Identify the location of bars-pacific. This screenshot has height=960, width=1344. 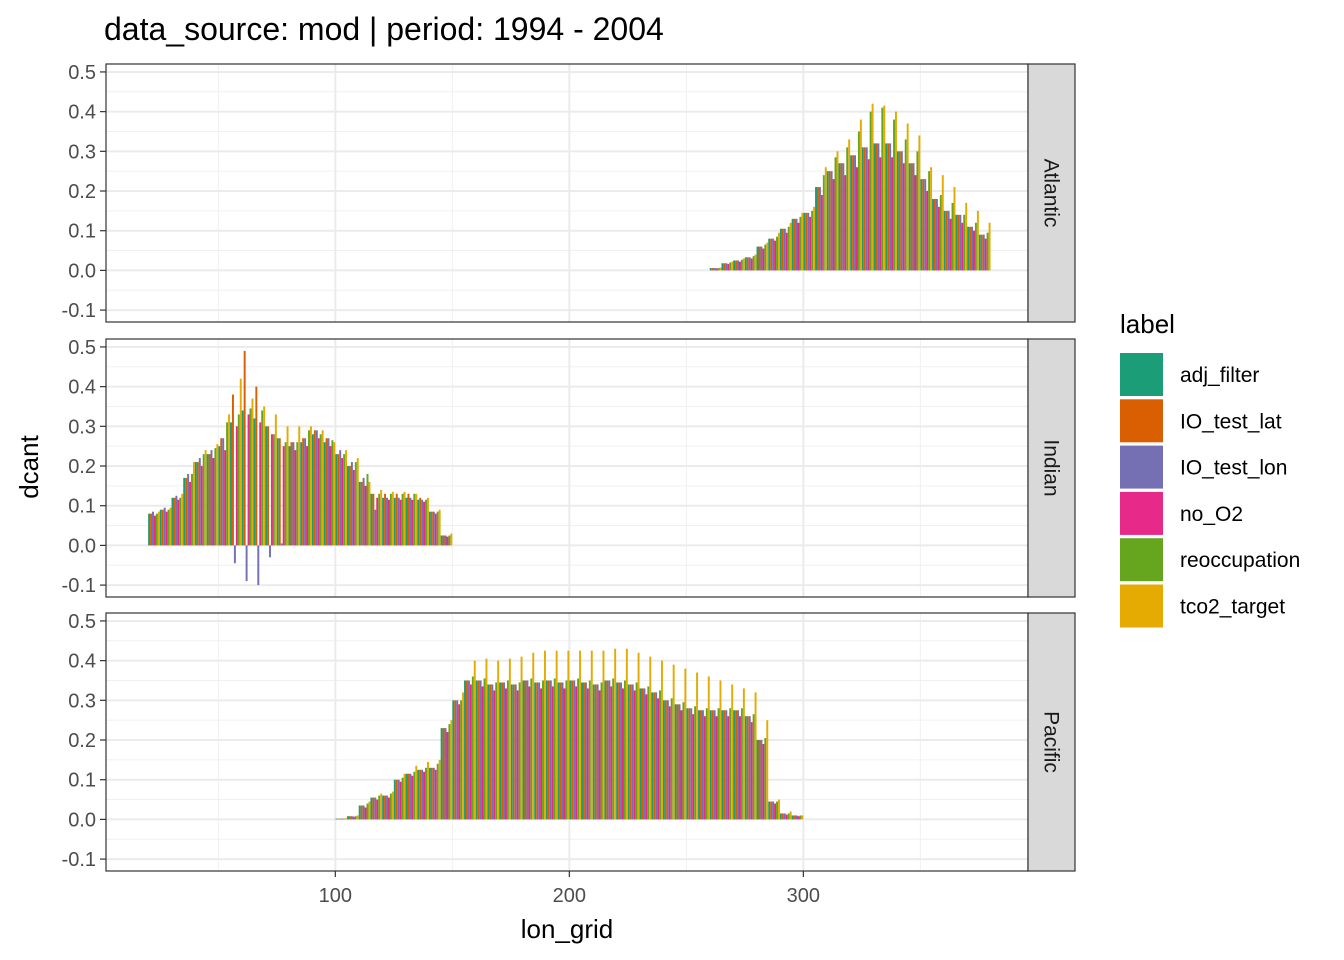
(569, 734).